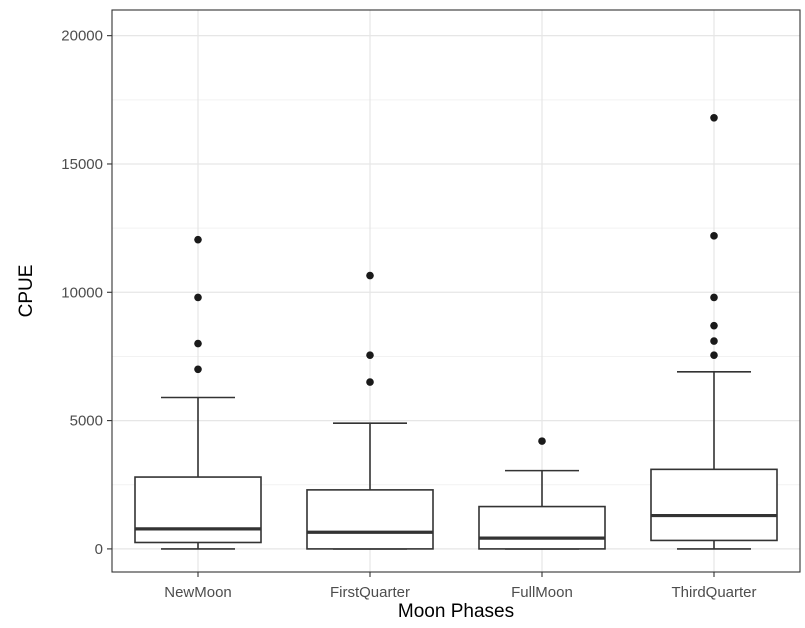 The height and width of the screenshot is (628, 805). Describe the element at coordinates (99, 549) in the screenshot. I see `y-tick-label: 0` at that location.